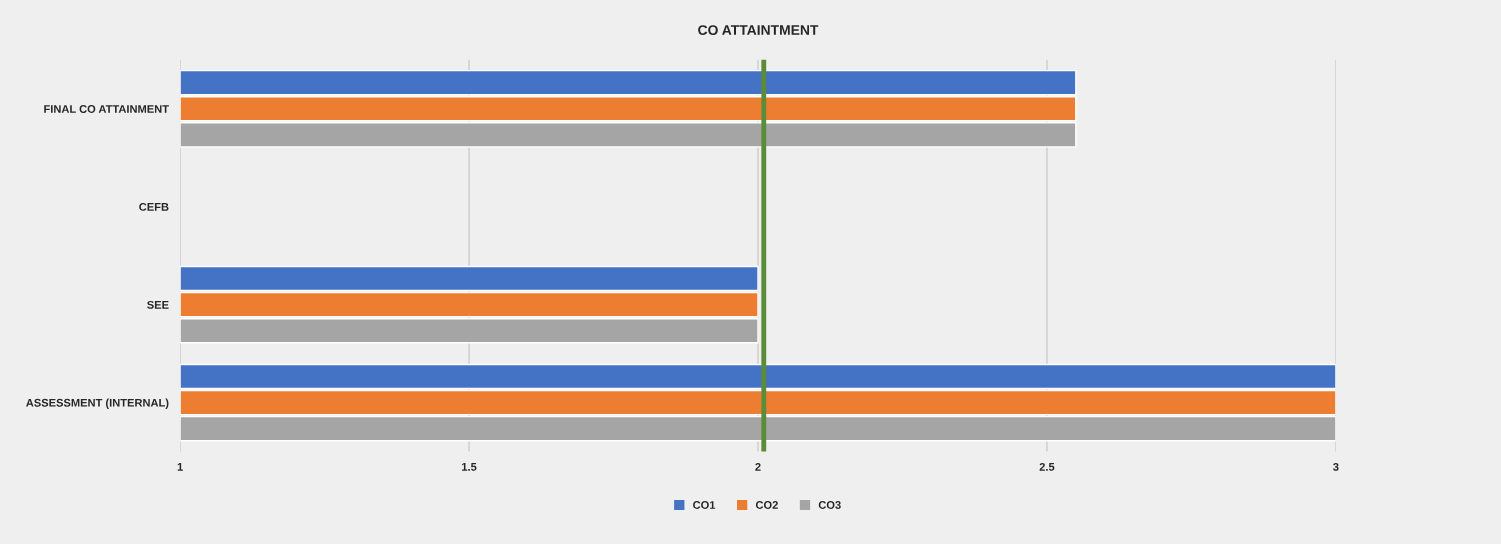  What do you see at coordinates (97, 403) in the screenshot?
I see `y-tick-label: ASSESSMENT (INTERNAL)` at bounding box center [97, 403].